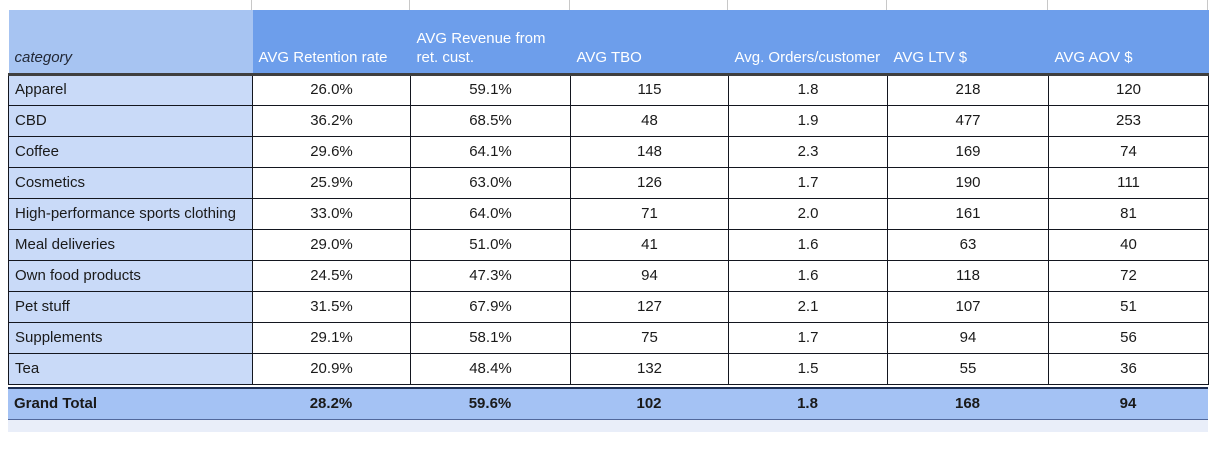 The image size is (1215, 476). What do you see at coordinates (130, 89) in the screenshot?
I see `category-cell: Apparel` at bounding box center [130, 89].